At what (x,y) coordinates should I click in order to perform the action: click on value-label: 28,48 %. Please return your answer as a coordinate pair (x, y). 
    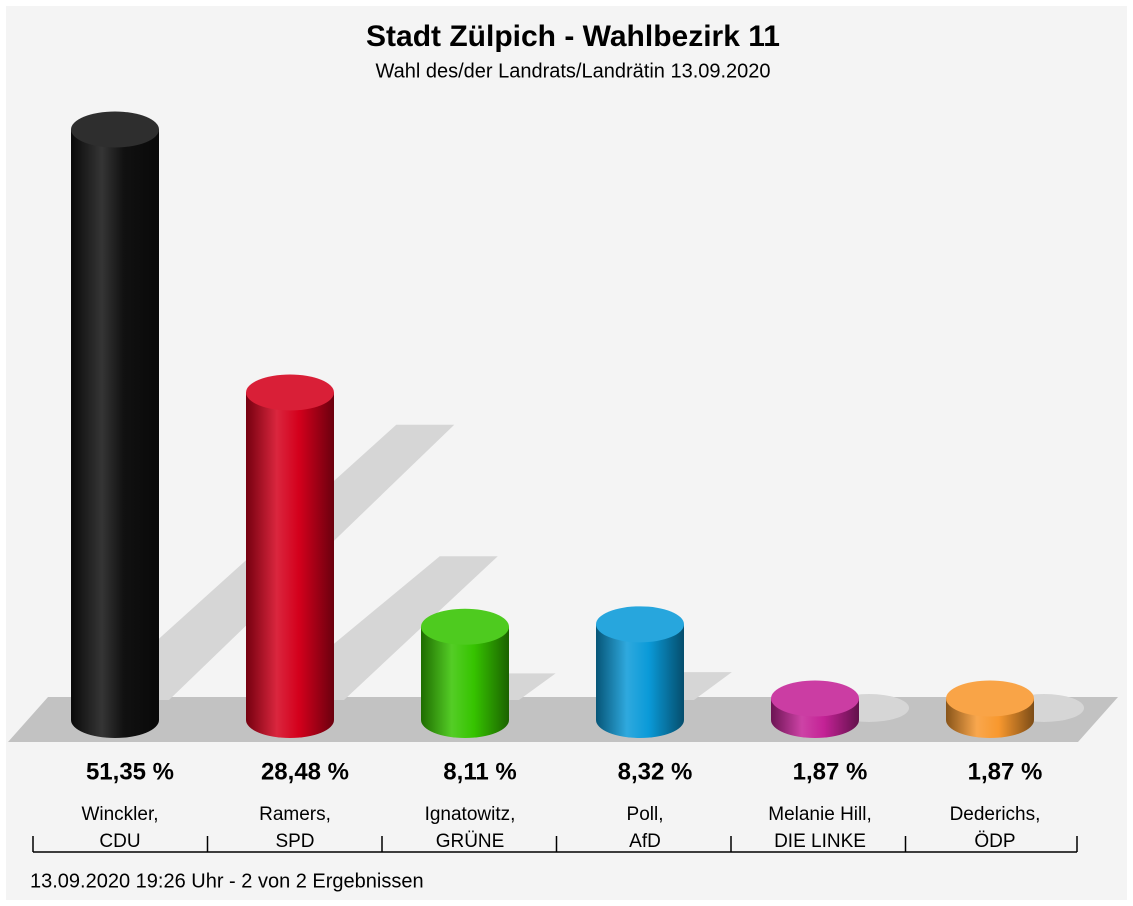
    Looking at the image, I should click on (305, 771).